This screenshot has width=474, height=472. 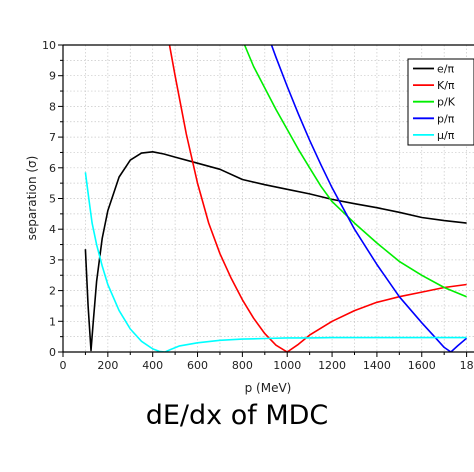 I want to click on figure-caption: dE/dx of MDC, so click(x=237, y=415).